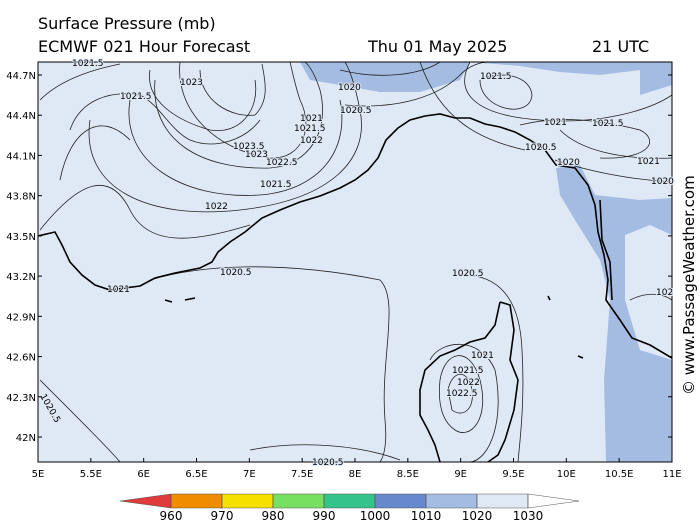  Describe the element at coordinates (460, 474) in the screenshot. I see `lon-tick-label: 9E` at that location.